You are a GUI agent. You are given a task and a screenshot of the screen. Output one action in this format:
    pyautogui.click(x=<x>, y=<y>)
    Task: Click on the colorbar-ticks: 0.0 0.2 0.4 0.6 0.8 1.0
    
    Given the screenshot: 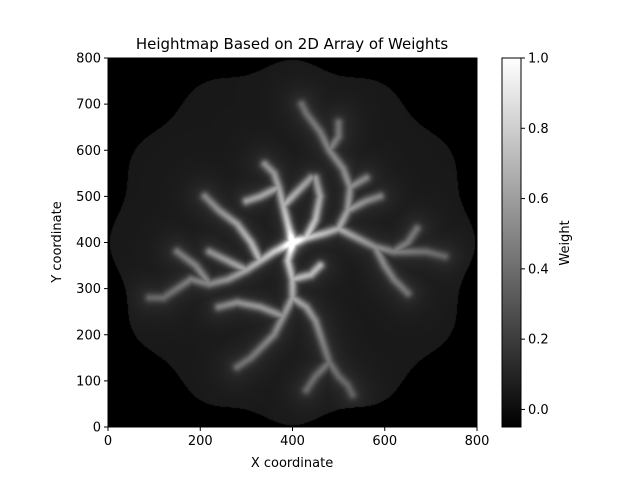 What is the action you would take?
    pyautogui.click(x=535, y=235)
    